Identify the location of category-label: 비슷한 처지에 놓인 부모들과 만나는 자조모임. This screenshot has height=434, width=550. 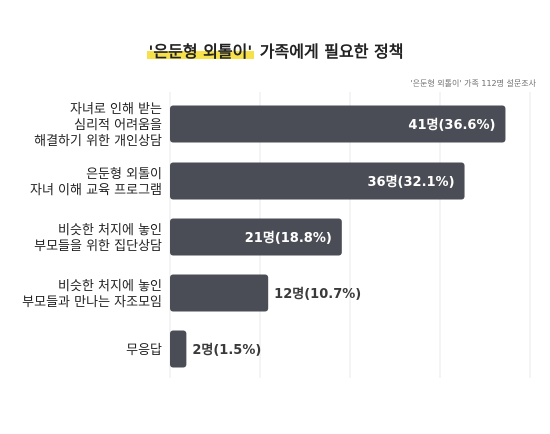
(92, 294).